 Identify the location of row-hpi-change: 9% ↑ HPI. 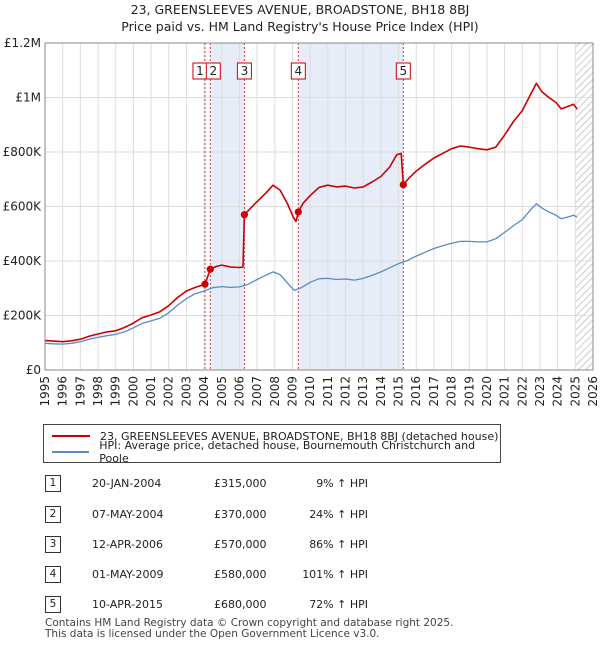
(342, 483).